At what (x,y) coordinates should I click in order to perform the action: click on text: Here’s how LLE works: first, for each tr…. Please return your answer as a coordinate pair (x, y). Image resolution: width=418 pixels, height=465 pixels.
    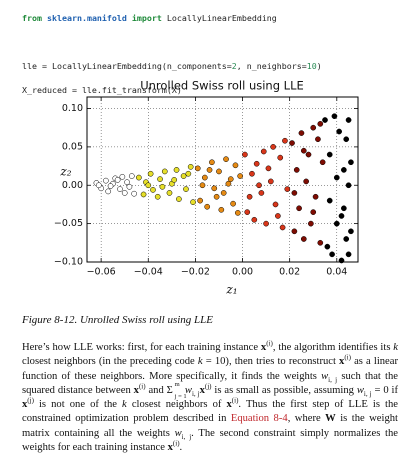
    Looking at the image, I should click on (141, 347).